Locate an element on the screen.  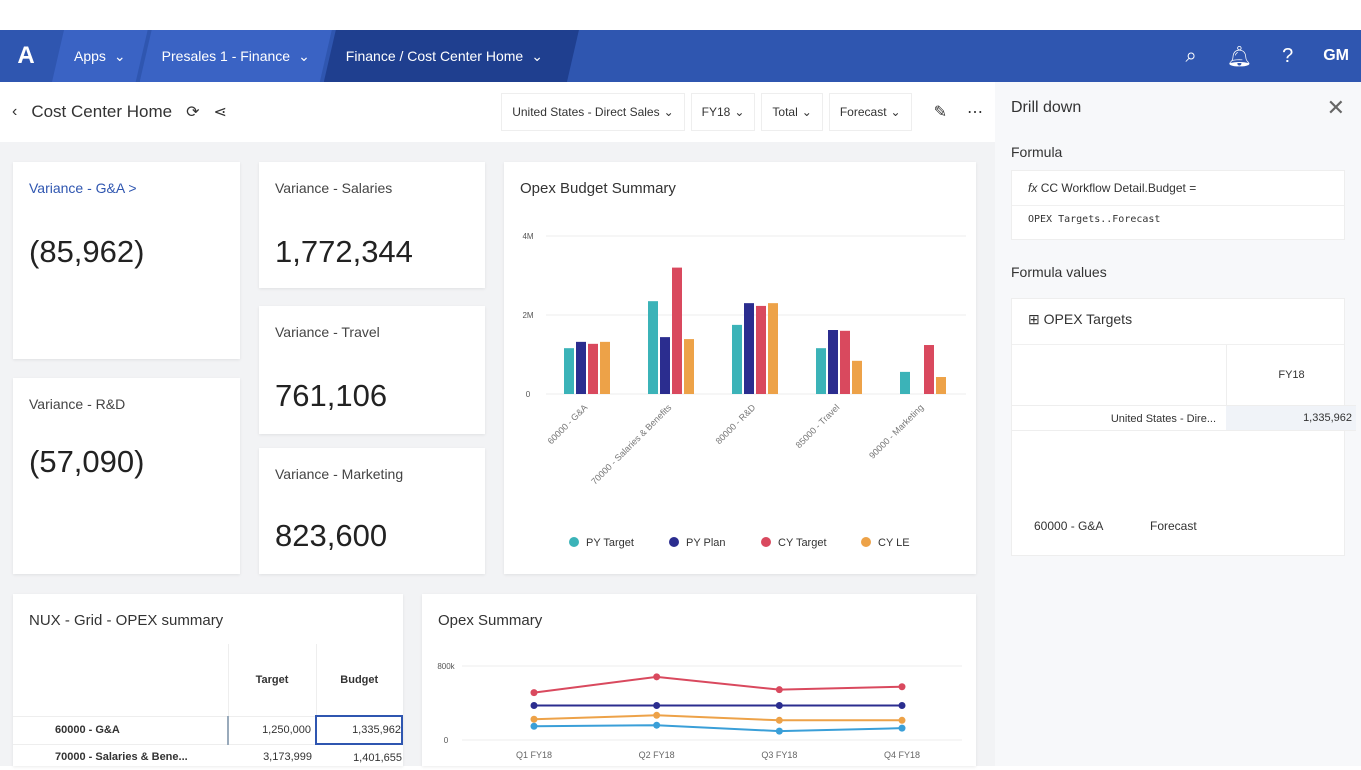
workspace-label: Presales 1 - Finance is located at coordinates (226, 56).